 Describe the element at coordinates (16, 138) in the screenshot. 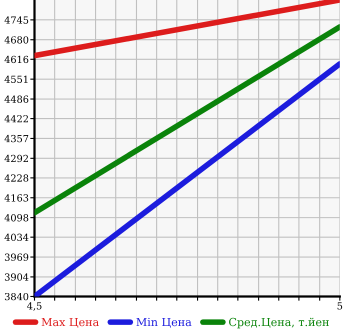

I see `y-tick-label: 4357` at that location.